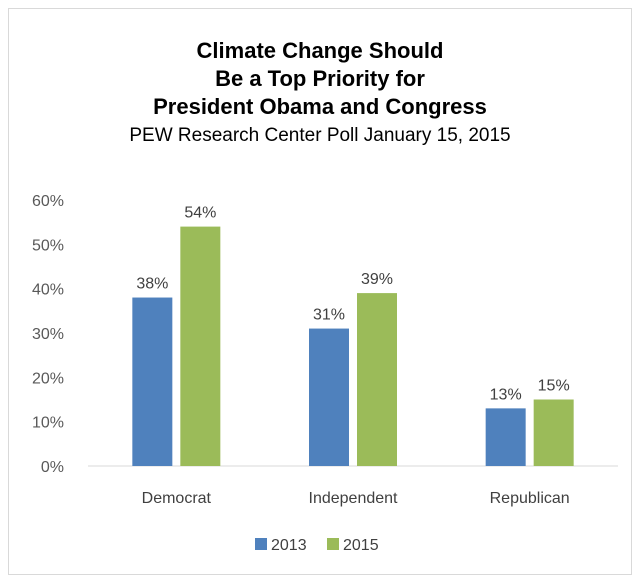 The height and width of the screenshot is (585, 642). I want to click on y-tick-label: 60%, so click(48, 201).